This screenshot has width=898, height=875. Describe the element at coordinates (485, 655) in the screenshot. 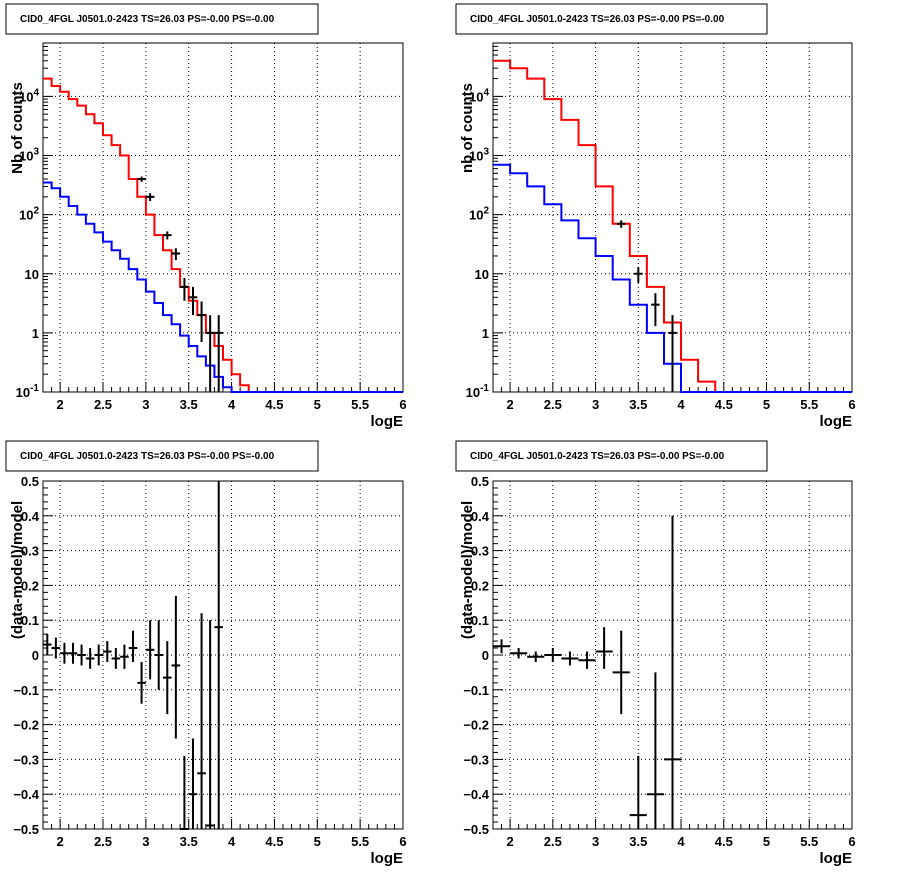

I see `y-tick-label: 0` at that location.